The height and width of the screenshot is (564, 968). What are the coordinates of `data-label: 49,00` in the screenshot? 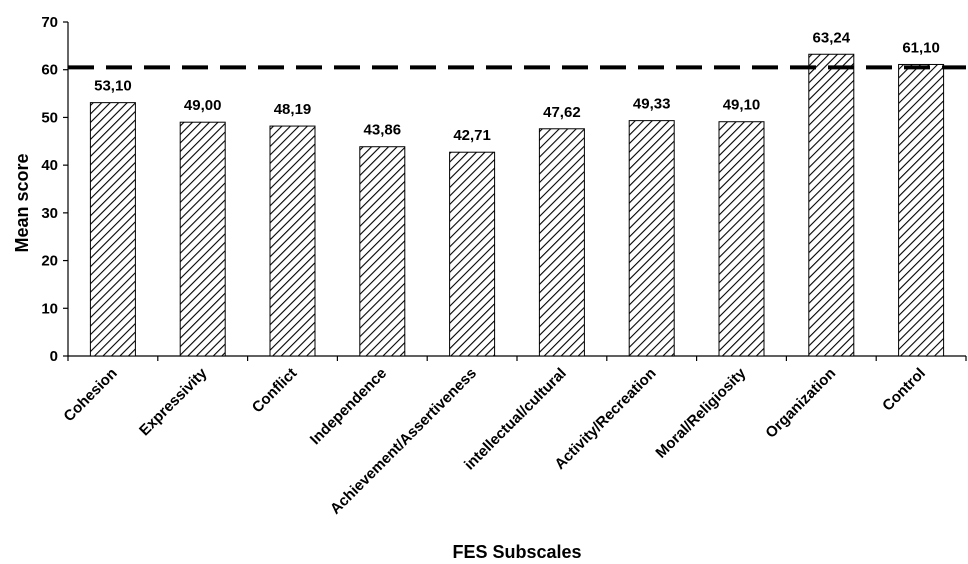 It's located at (203, 105).